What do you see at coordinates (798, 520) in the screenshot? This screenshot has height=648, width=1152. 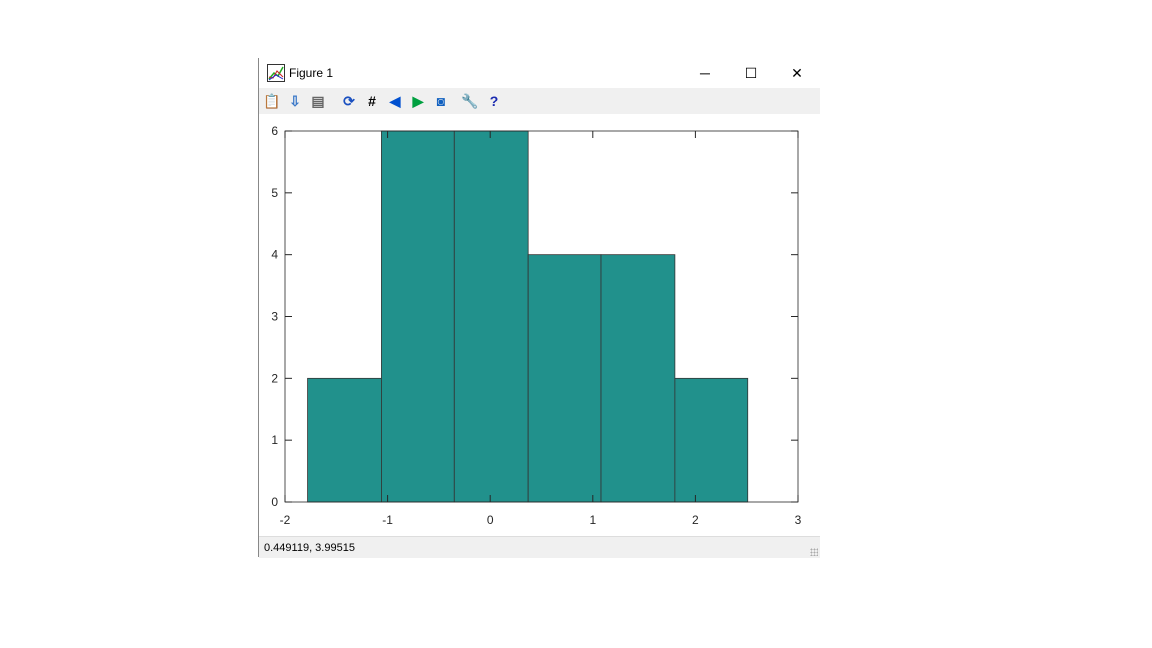 I see `x-tick-label: 3` at bounding box center [798, 520].